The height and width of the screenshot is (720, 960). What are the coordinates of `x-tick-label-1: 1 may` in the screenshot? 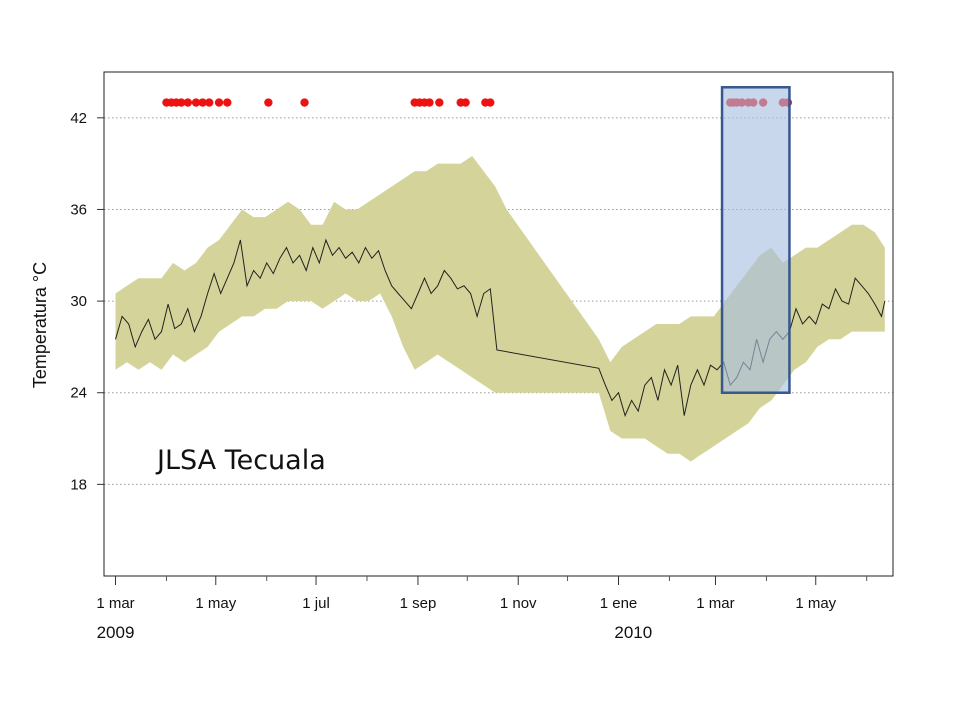 It's located at (215, 603).